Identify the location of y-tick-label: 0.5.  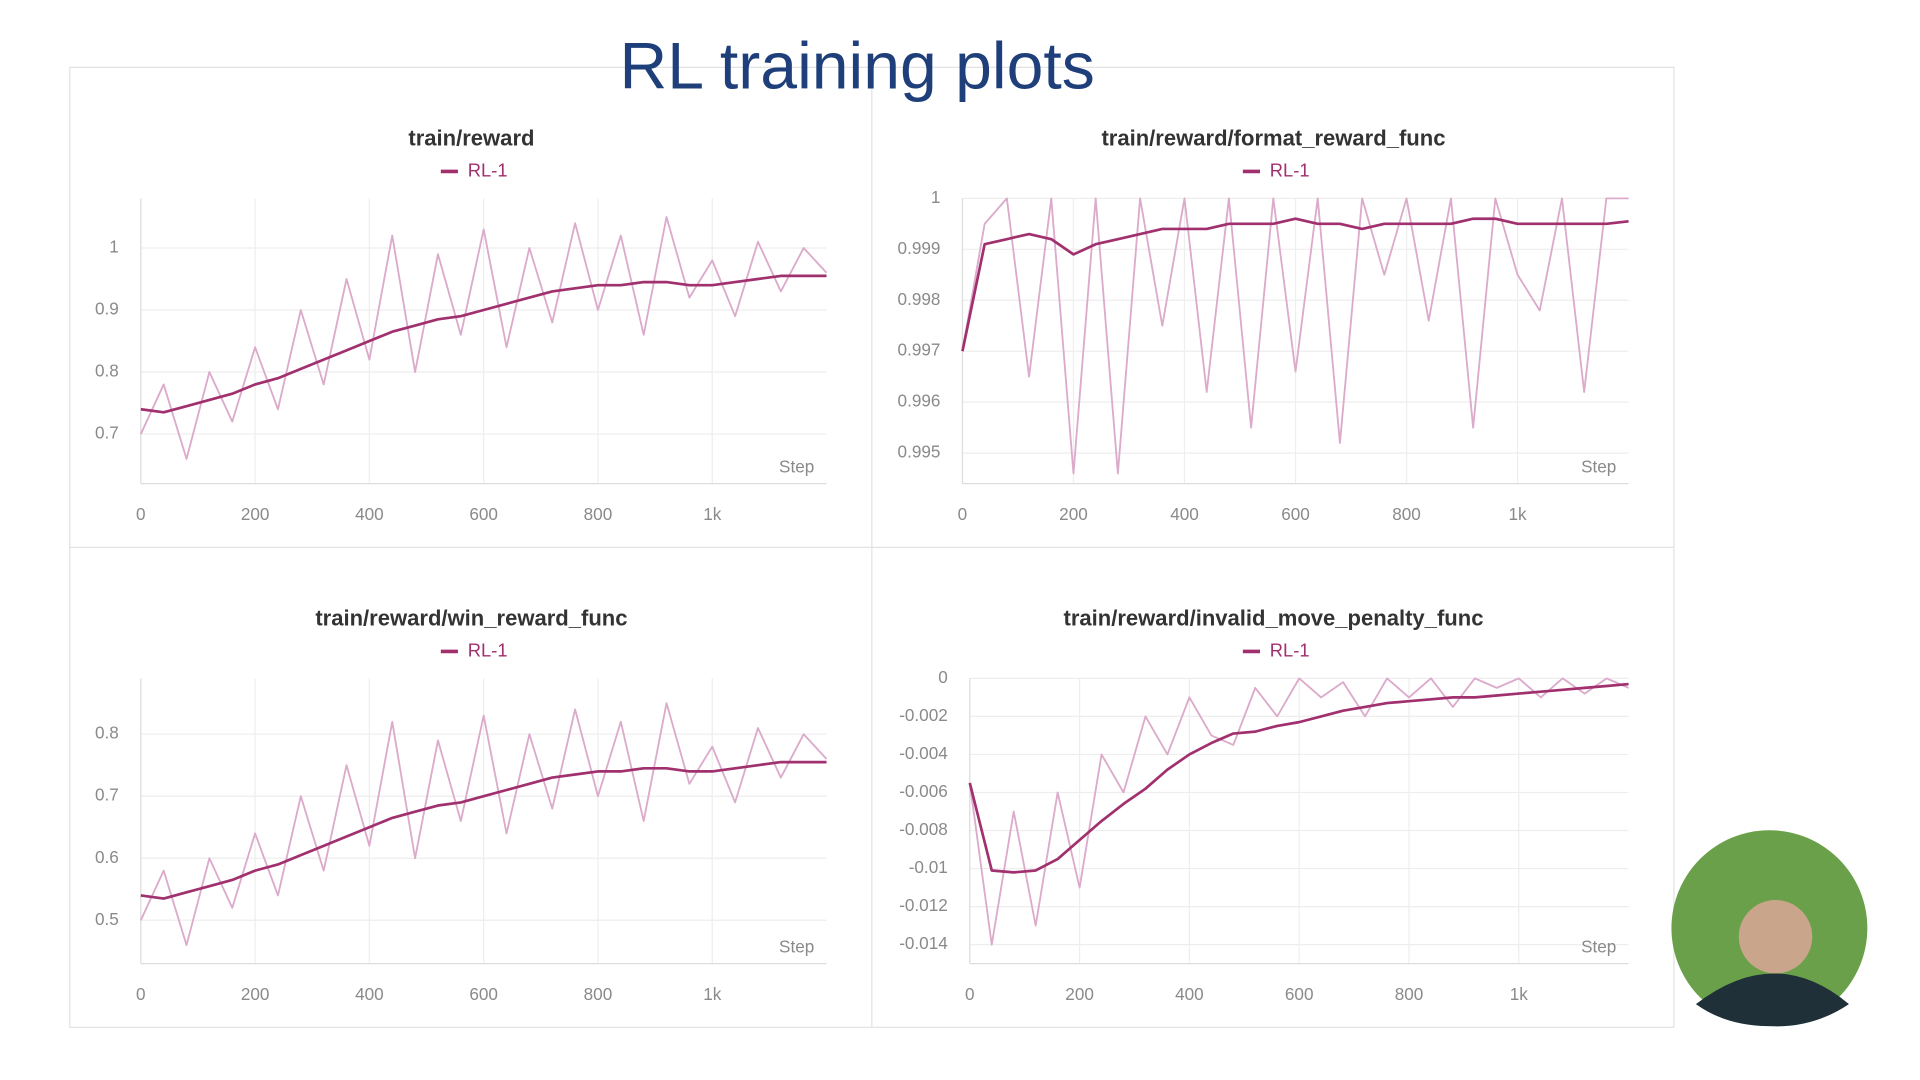
(107, 919).